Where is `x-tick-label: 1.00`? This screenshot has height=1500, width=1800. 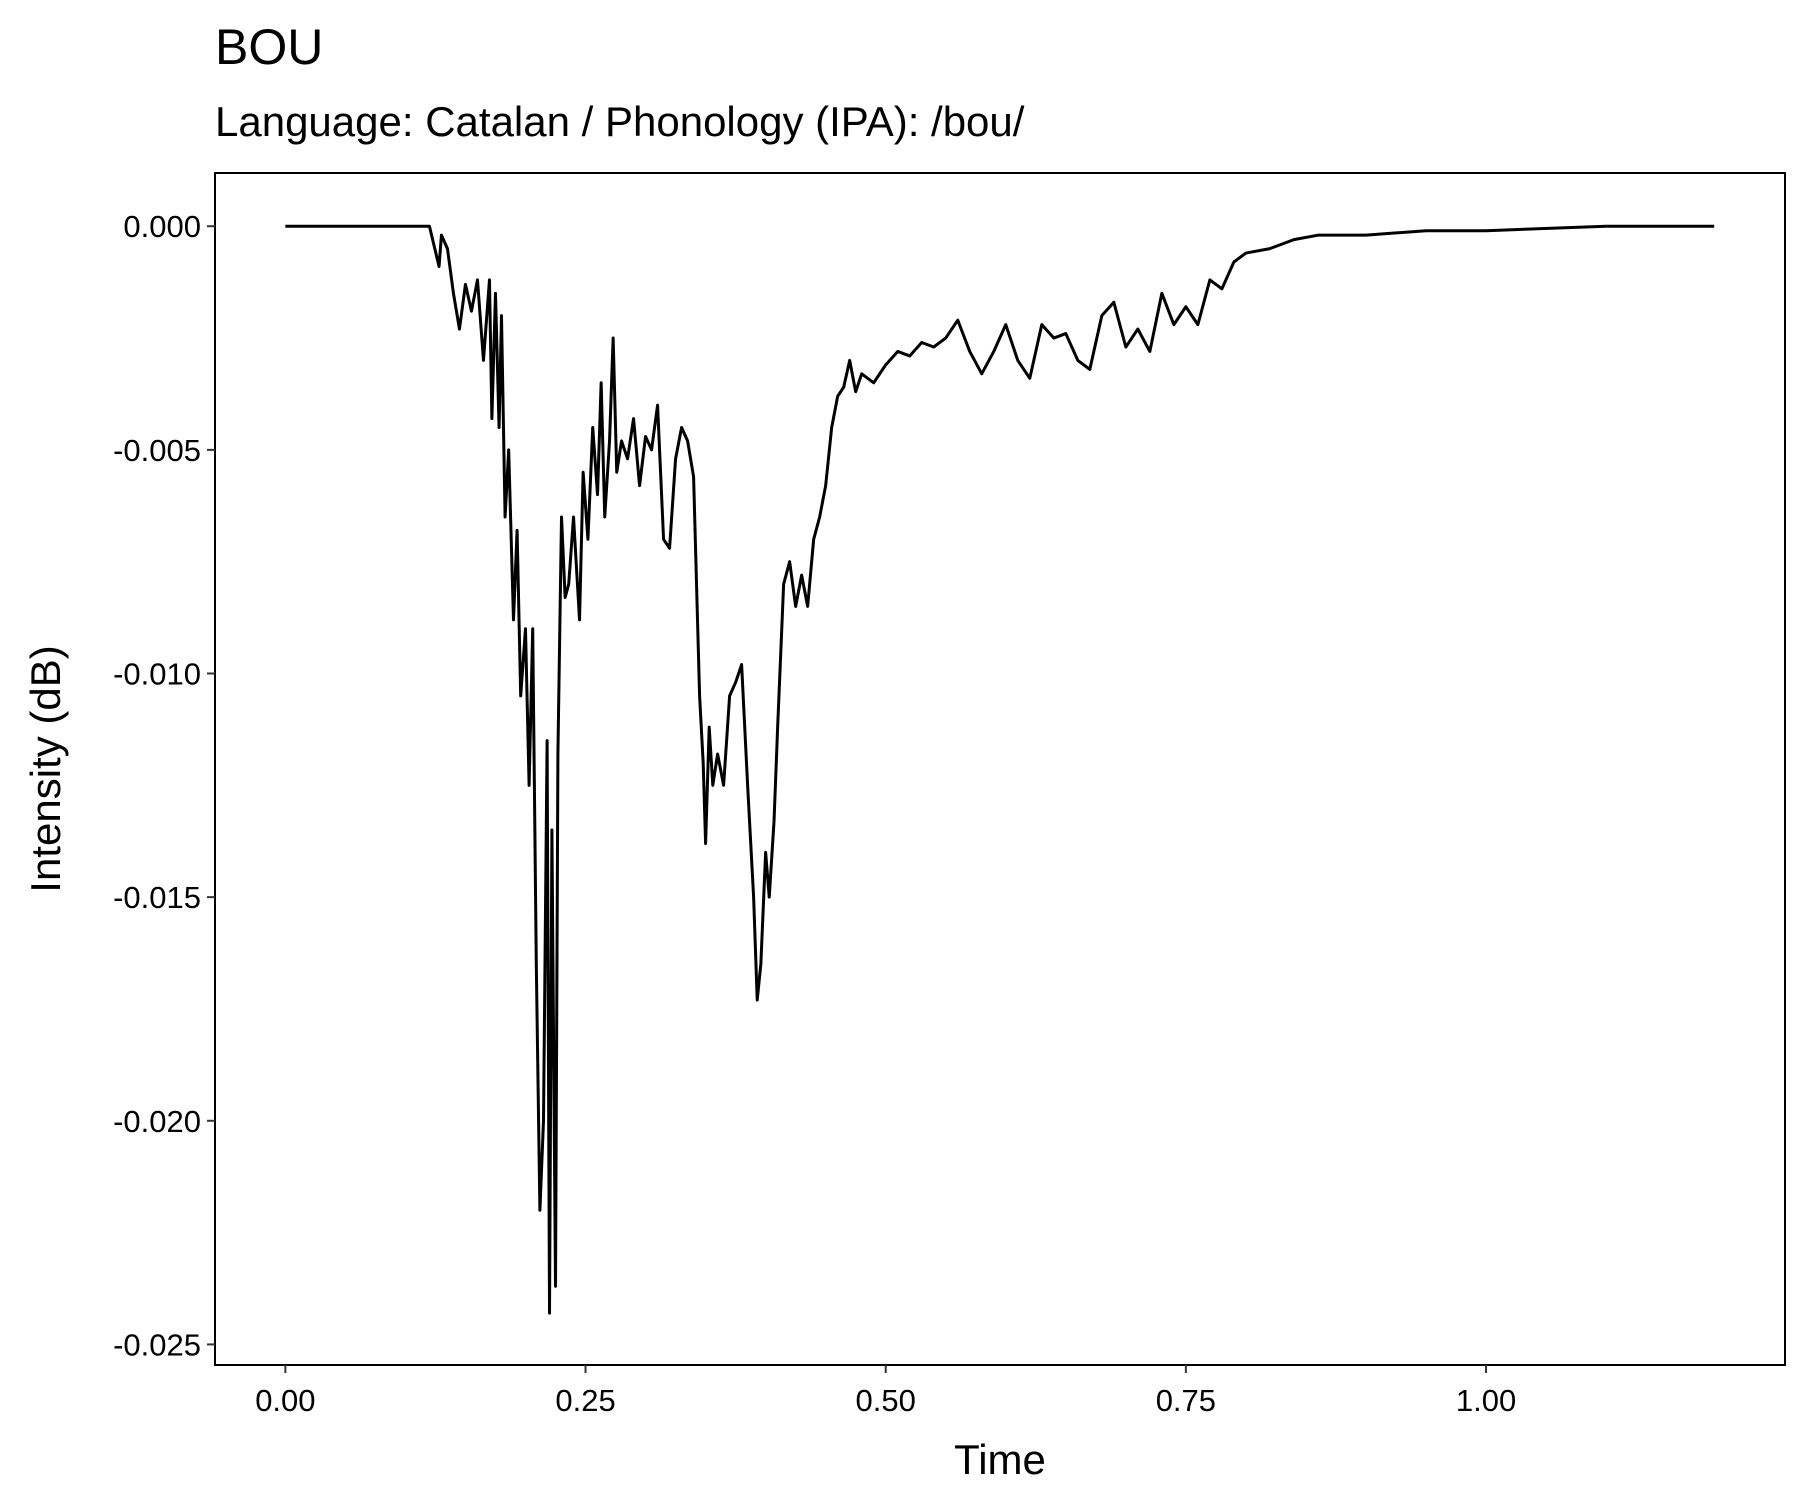 x-tick-label: 1.00 is located at coordinates (1486, 1400).